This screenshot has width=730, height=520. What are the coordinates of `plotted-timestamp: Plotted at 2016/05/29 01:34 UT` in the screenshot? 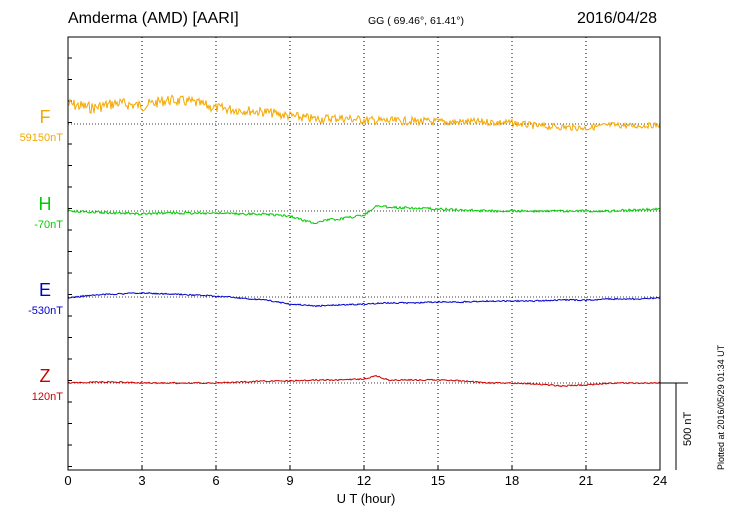 It's located at (721, 407).